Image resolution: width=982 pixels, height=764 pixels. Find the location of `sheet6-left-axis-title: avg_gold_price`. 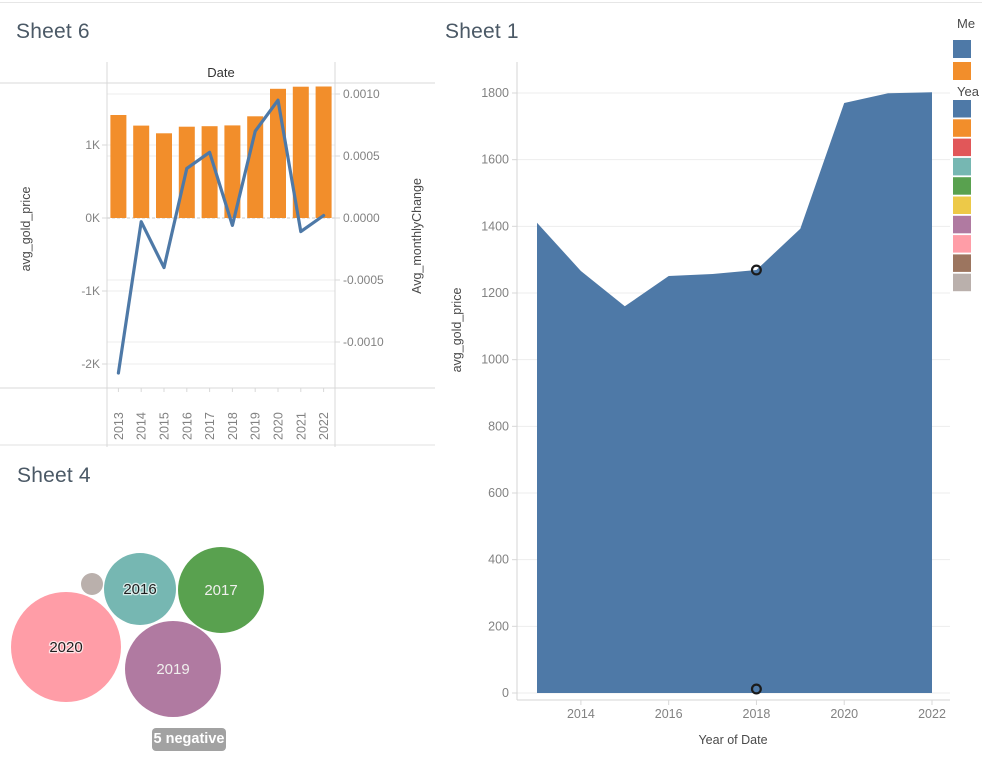

sheet6-left-axis-title: avg_gold_price is located at coordinates (26, 229).